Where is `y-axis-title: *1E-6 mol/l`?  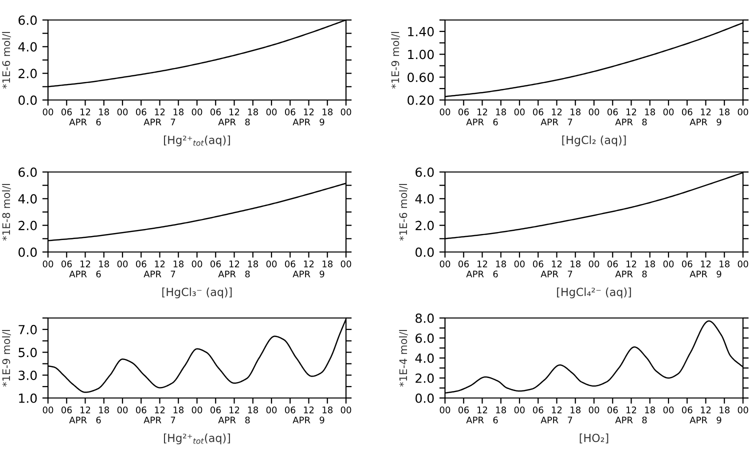 y-axis-title: *1E-6 mol/l is located at coordinates (403, 212).